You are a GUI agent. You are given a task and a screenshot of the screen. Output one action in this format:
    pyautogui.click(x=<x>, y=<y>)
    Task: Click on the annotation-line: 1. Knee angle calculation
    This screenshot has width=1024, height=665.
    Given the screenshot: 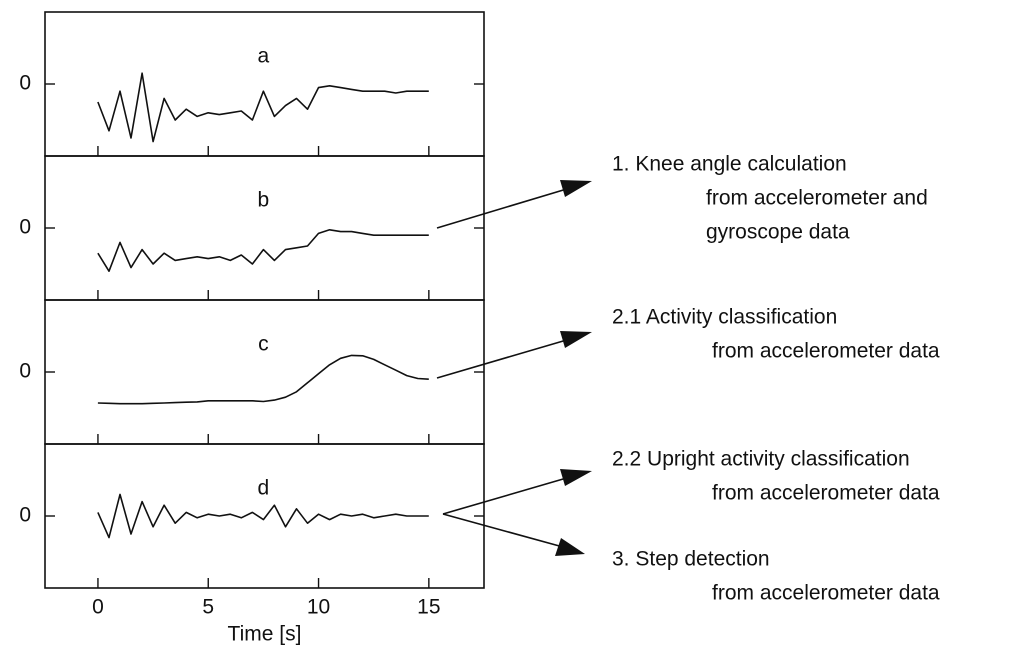 What is the action you would take?
    pyautogui.click(x=729, y=164)
    